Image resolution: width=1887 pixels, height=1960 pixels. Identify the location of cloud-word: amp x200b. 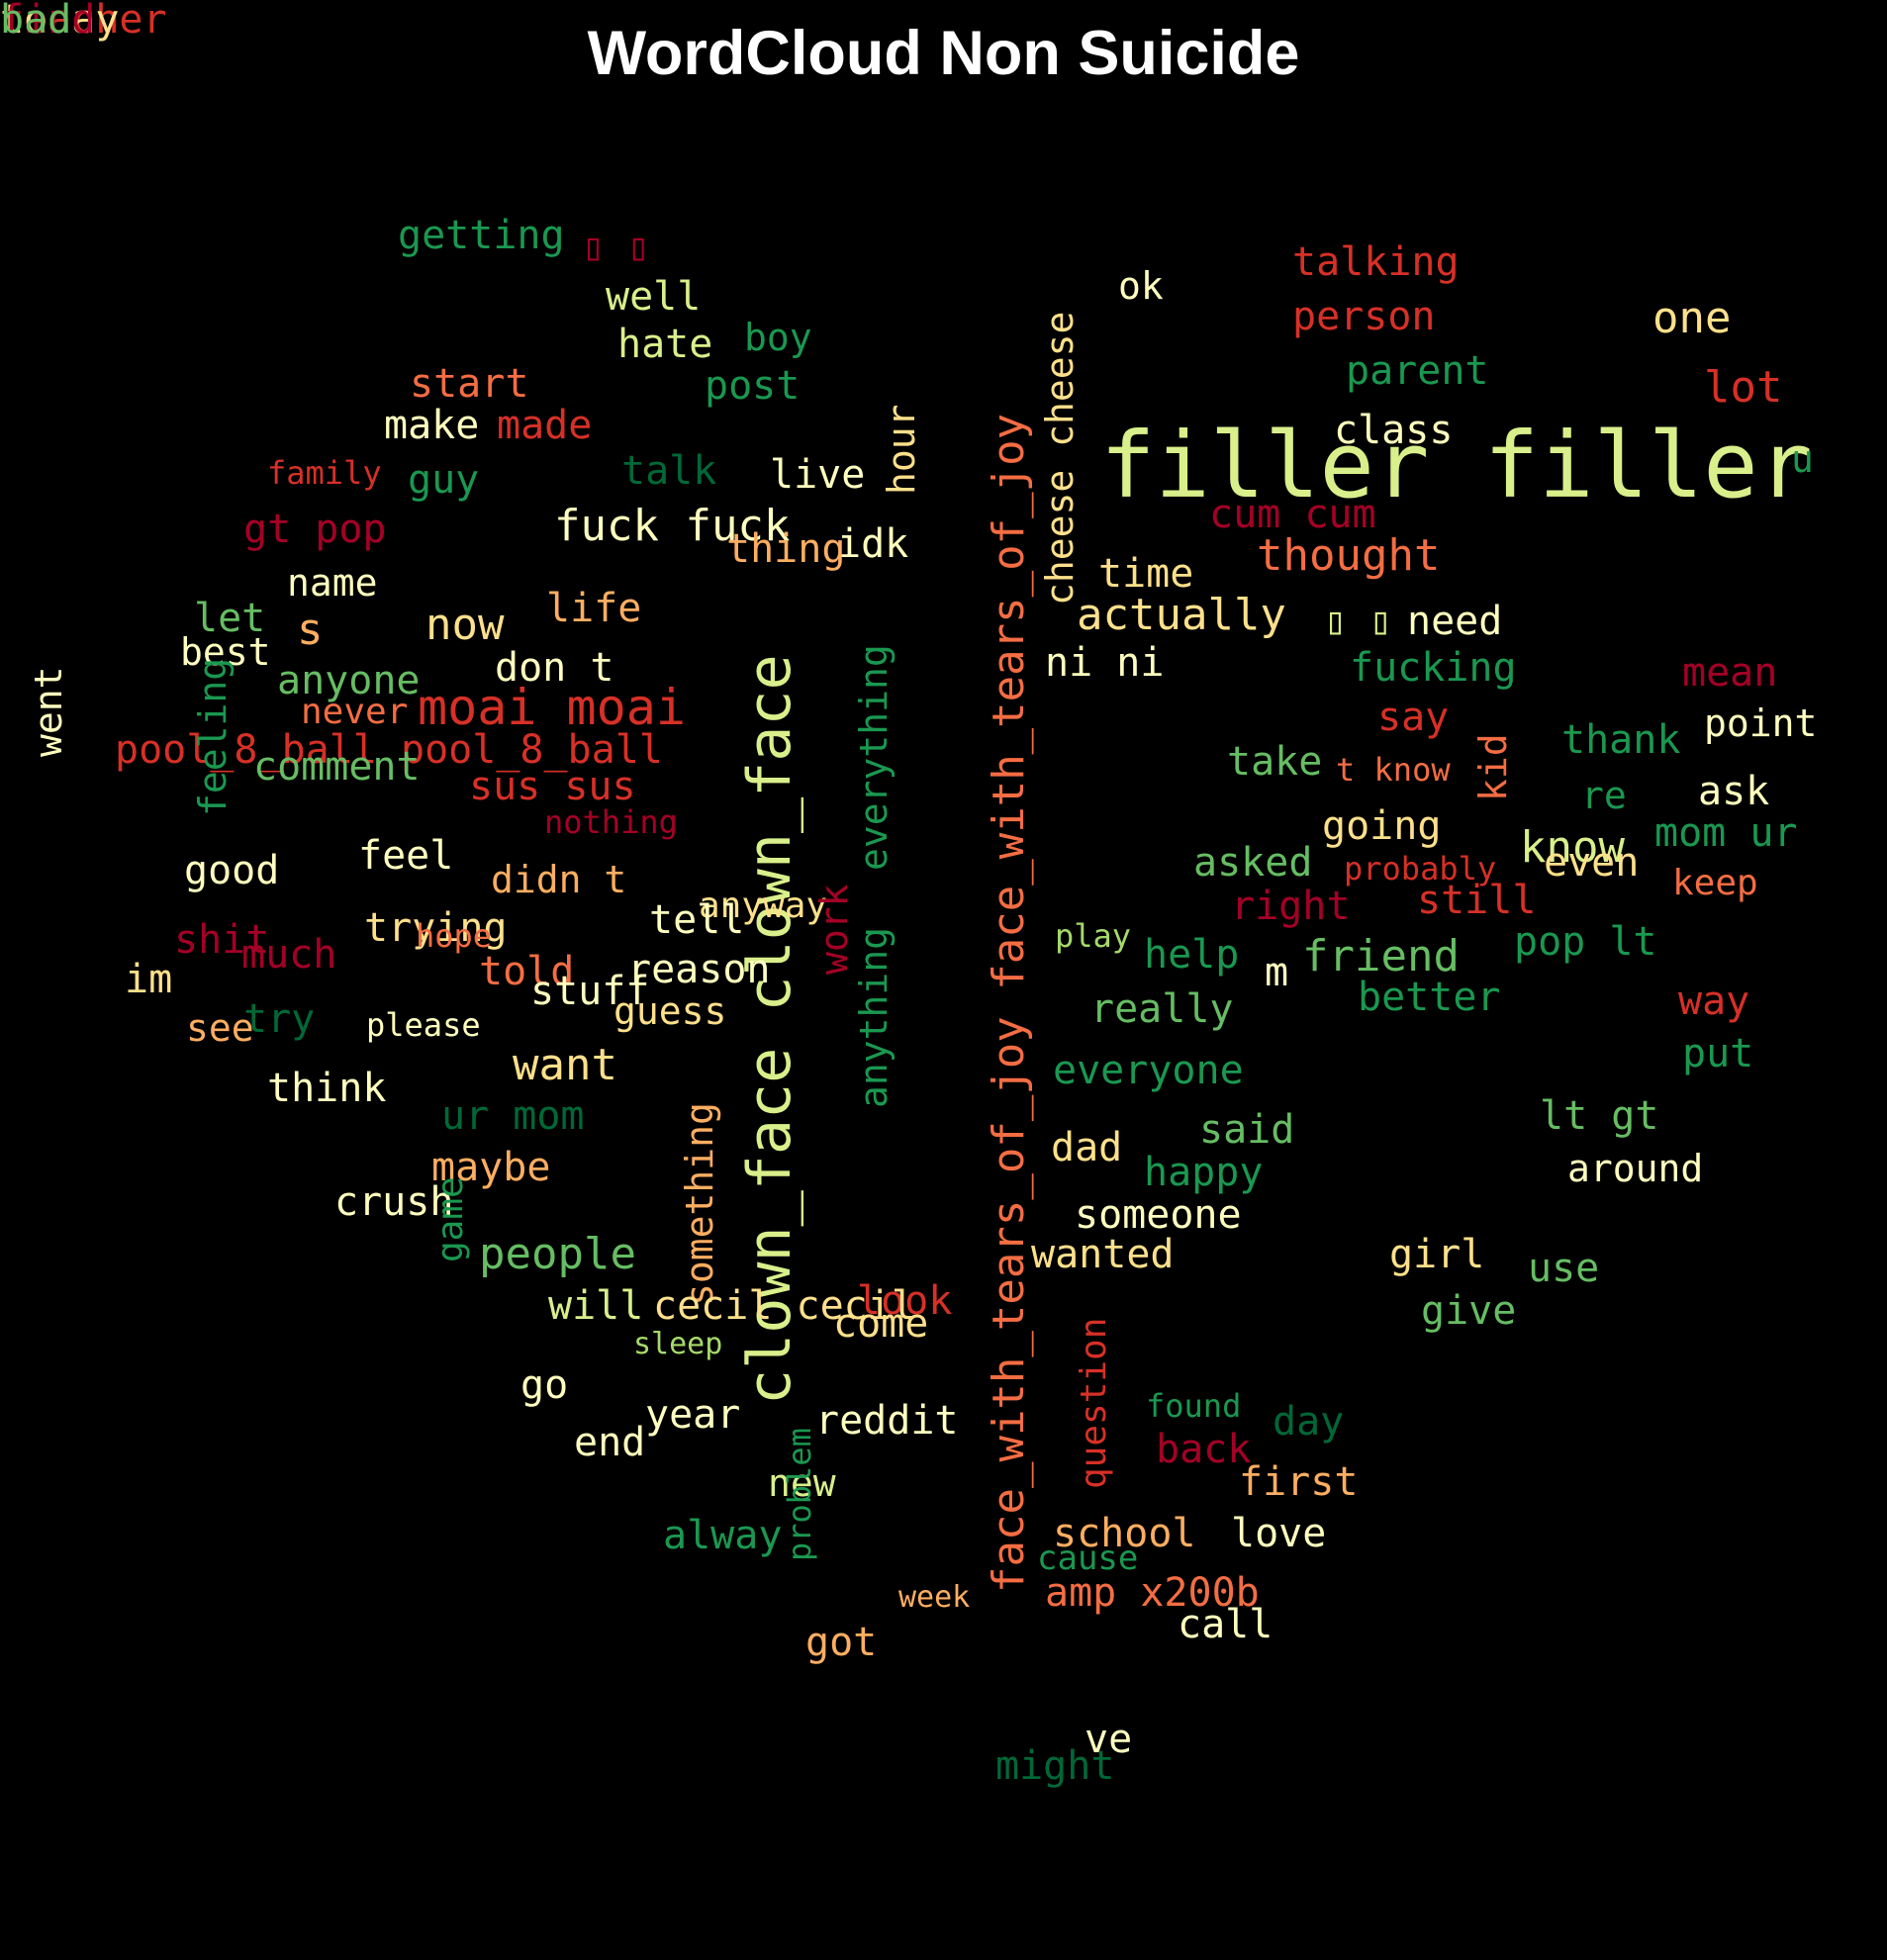
(1152, 1593).